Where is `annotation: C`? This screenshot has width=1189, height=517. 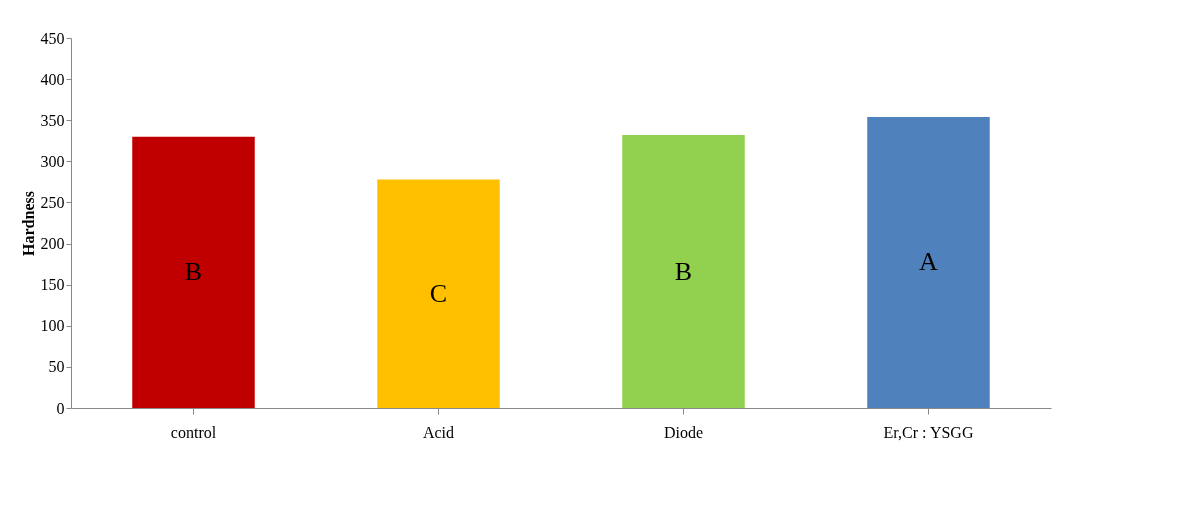
annotation: C is located at coordinates (438, 293).